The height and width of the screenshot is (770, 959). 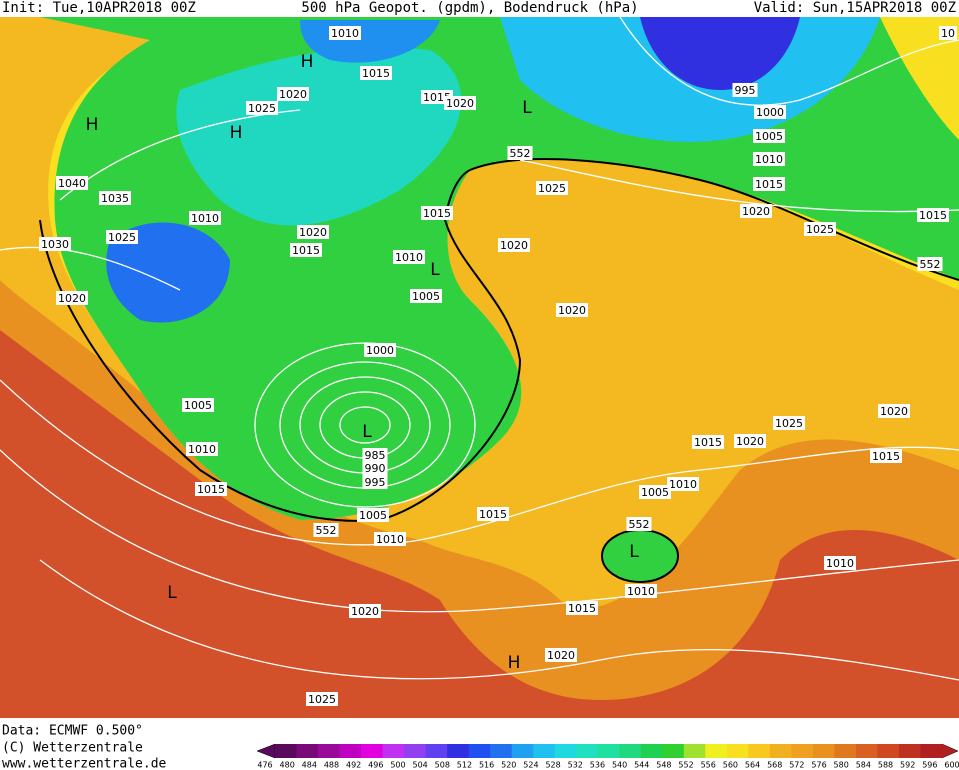 I want to click on colorbar-label: 584, so click(x=863, y=765).